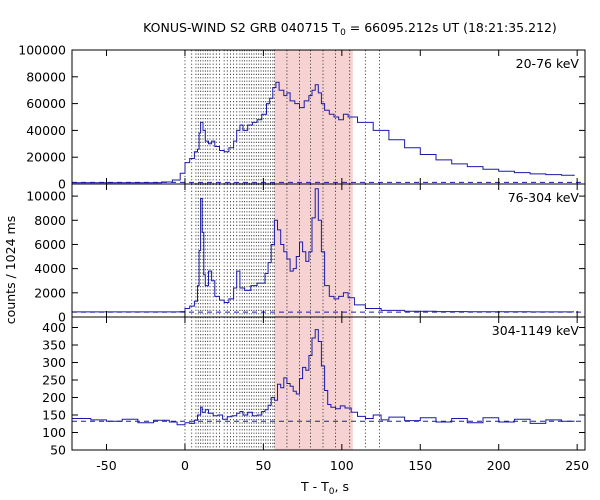  What do you see at coordinates (46, 103) in the screenshot?
I see `panel-1-y-tick-label-3: 60000` at bounding box center [46, 103].